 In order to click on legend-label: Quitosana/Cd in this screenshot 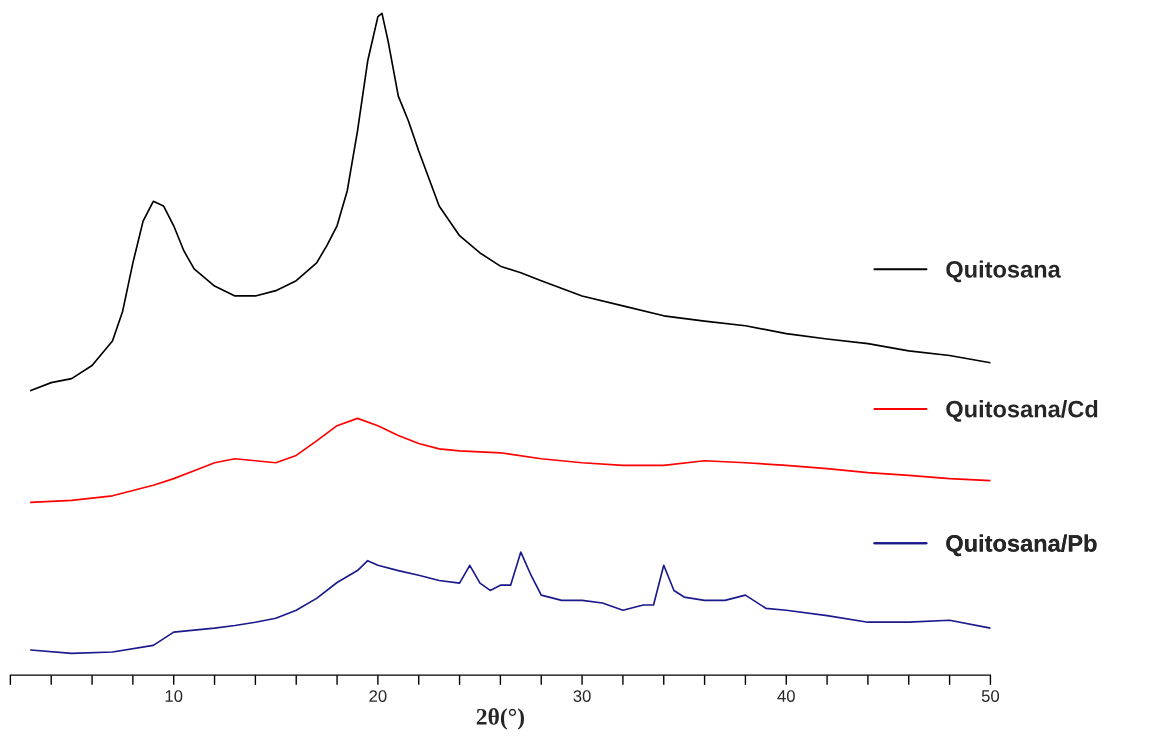, I will do `click(1022, 411)`.